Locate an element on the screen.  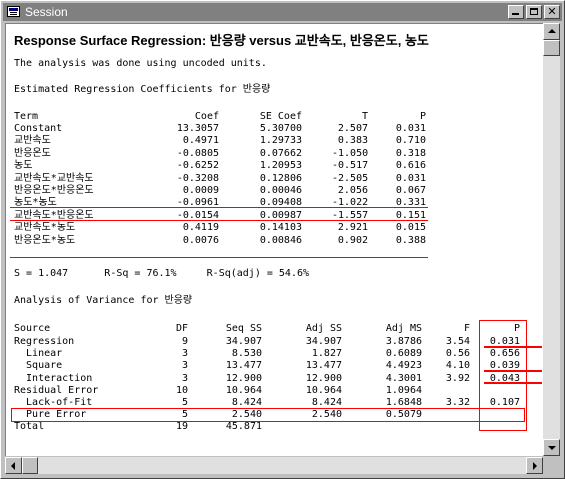
coef-term: 농도 is located at coordinates (23, 166).